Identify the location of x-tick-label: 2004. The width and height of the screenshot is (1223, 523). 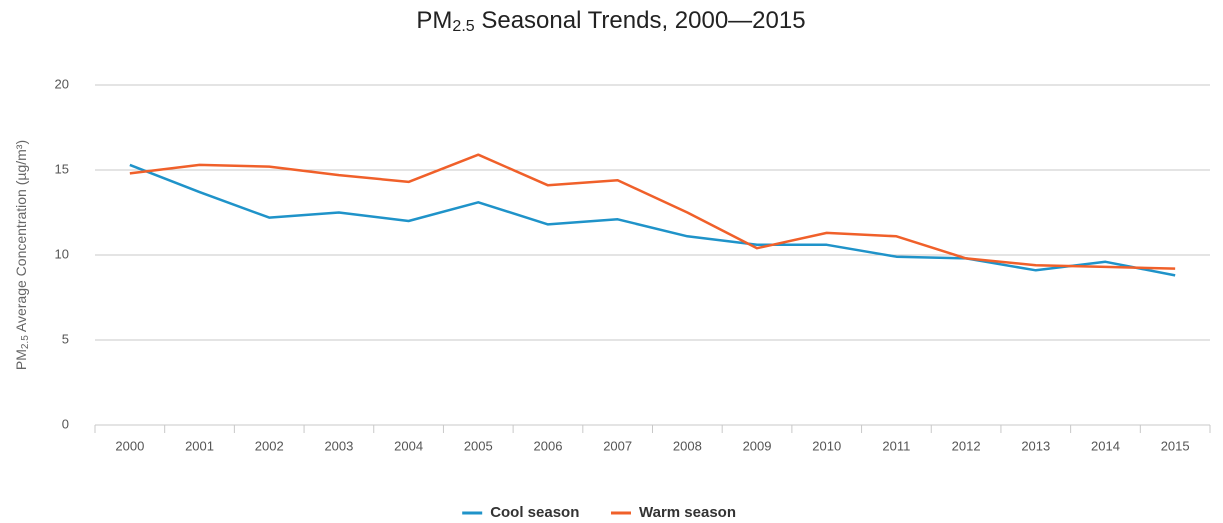
(408, 445).